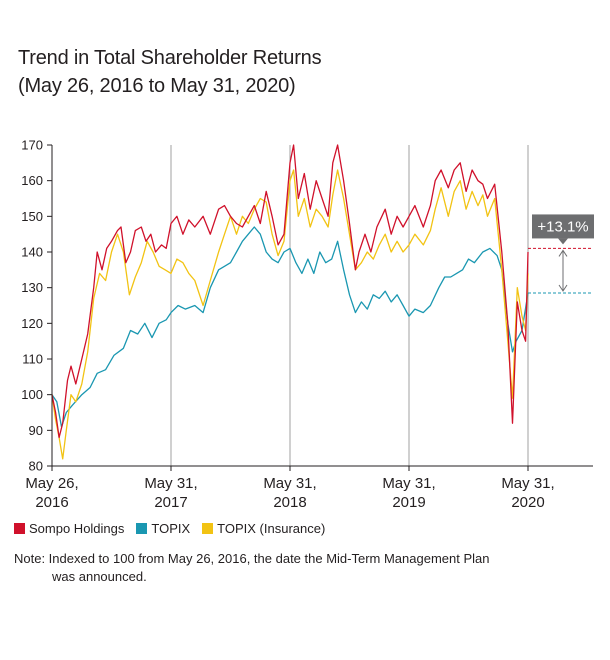 This screenshot has width=610, height=660. What do you see at coordinates (36, 306) in the screenshot?
I see `y-axis-ticks: 80 90 100 110 120 130 140 150 160 170` at bounding box center [36, 306].